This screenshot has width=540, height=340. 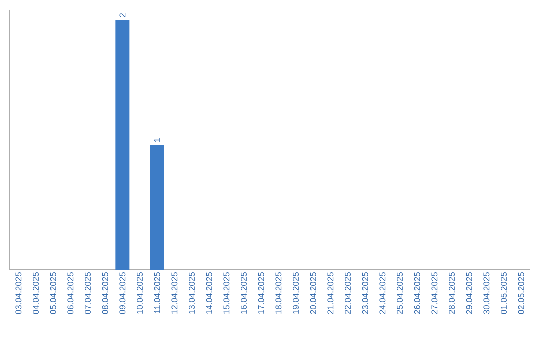 What do you see at coordinates (157, 140) in the screenshot?
I see `data-label: 1` at bounding box center [157, 140].